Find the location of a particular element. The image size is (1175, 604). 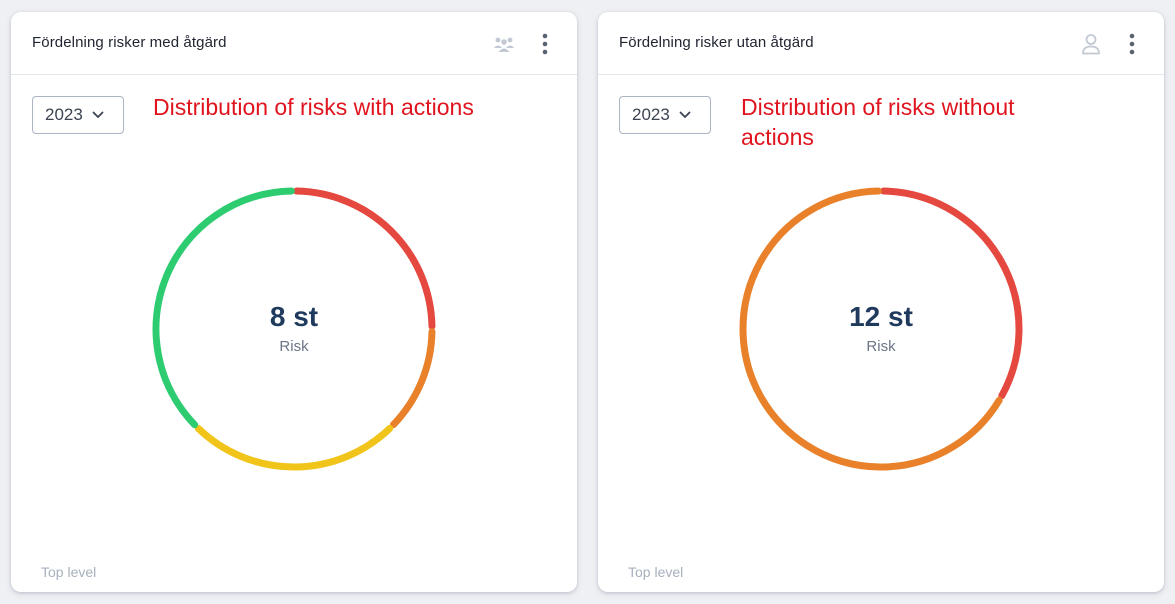

card-title: Fördelning risker utan åtgärd is located at coordinates (716, 42).